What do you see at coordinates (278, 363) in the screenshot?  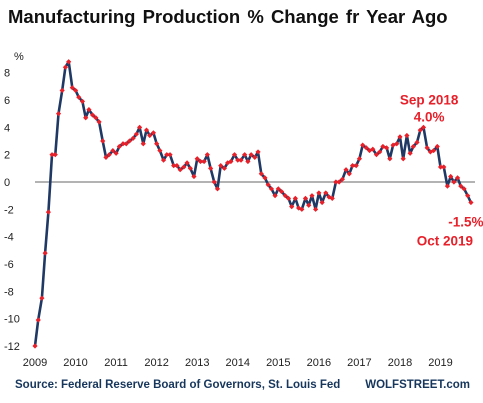 I see `x-tick-label: 2015` at bounding box center [278, 363].